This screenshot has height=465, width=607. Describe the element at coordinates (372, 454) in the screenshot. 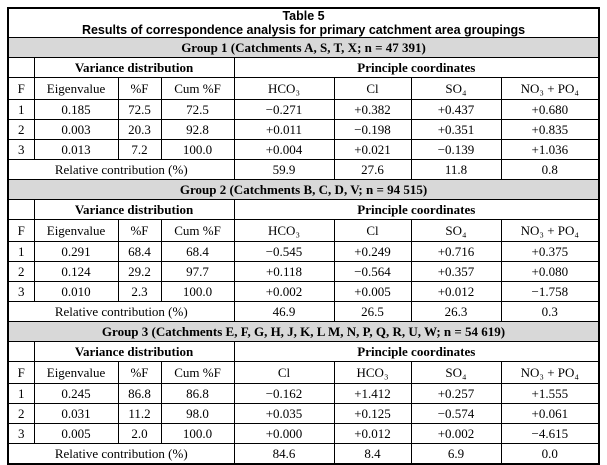

I see `relative-contribution-cell: 8.4` at that location.